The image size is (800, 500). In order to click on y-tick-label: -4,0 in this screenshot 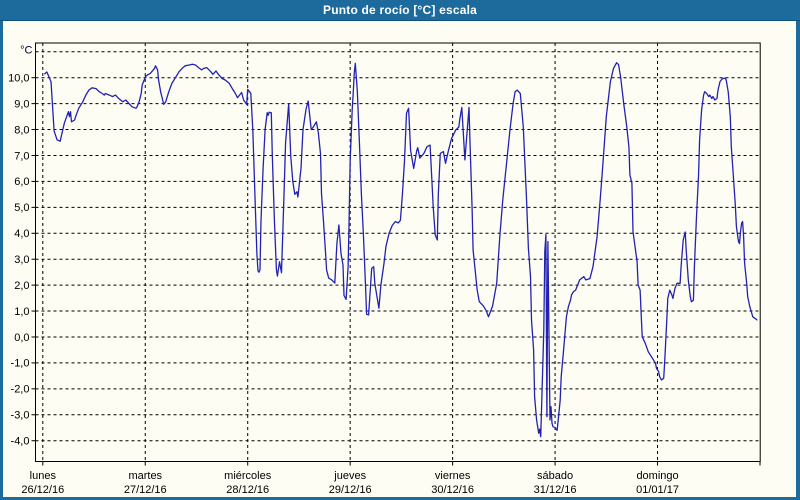, I will do `click(20, 442)`.